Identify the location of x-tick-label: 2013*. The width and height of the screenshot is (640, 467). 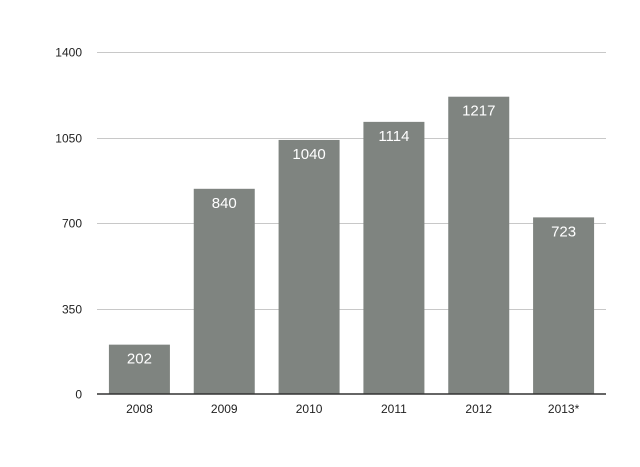
(564, 409).